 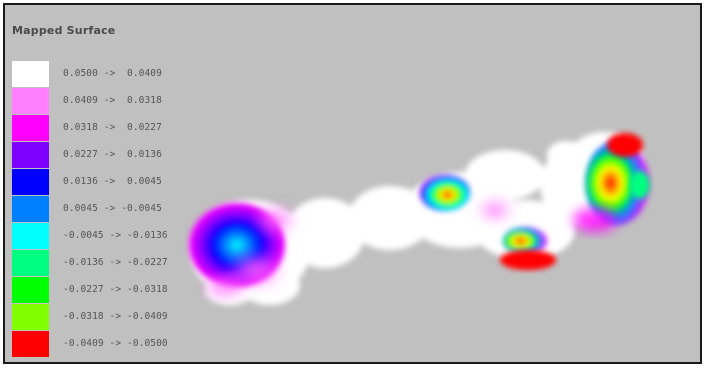 What do you see at coordinates (112, 100) in the screenshot?
I see `legend-range-label: 0.0409 -> 0.0318` at bounding box center [112, 100].